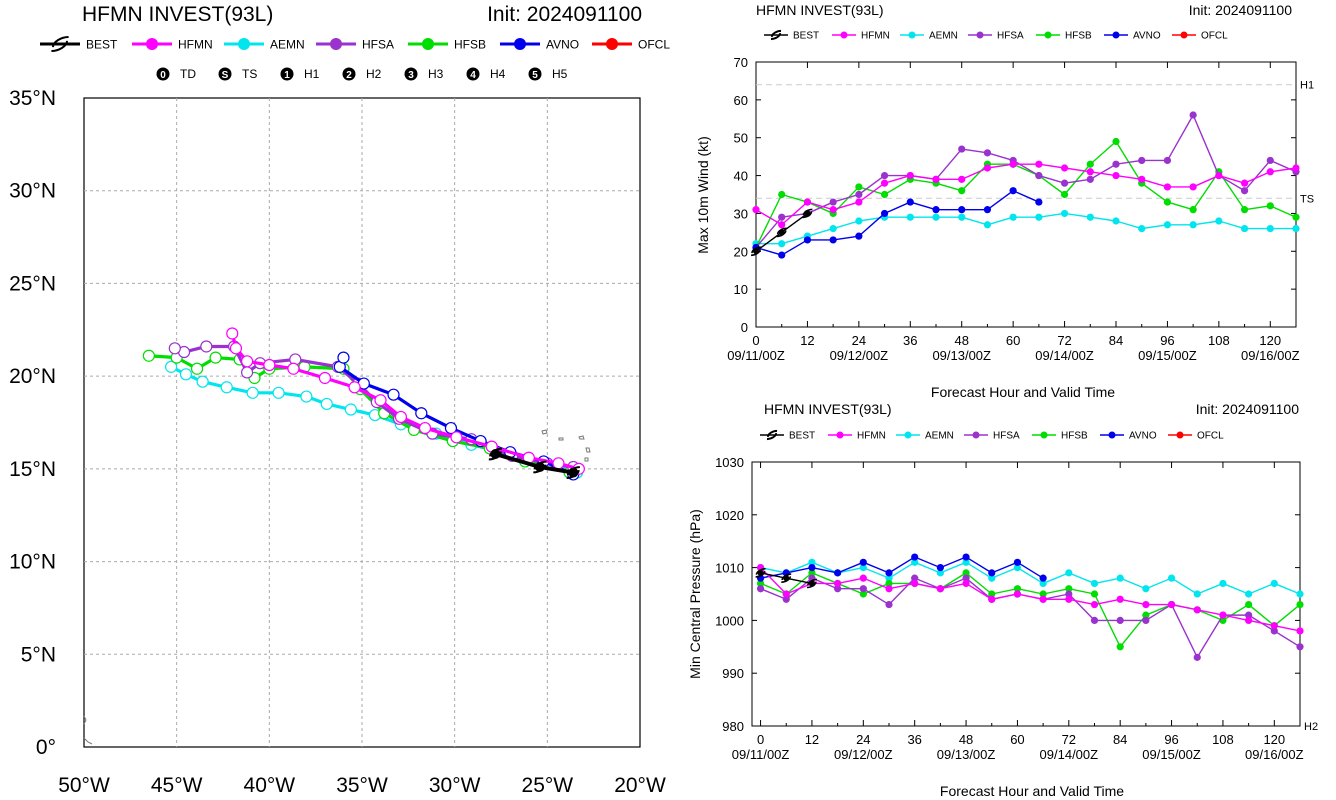 This screenshot has height=800, width=1336. Describe the element at coordinates (859, 355) in the screenshot. I see `x-date-label: 09/12/00Z` at that location.